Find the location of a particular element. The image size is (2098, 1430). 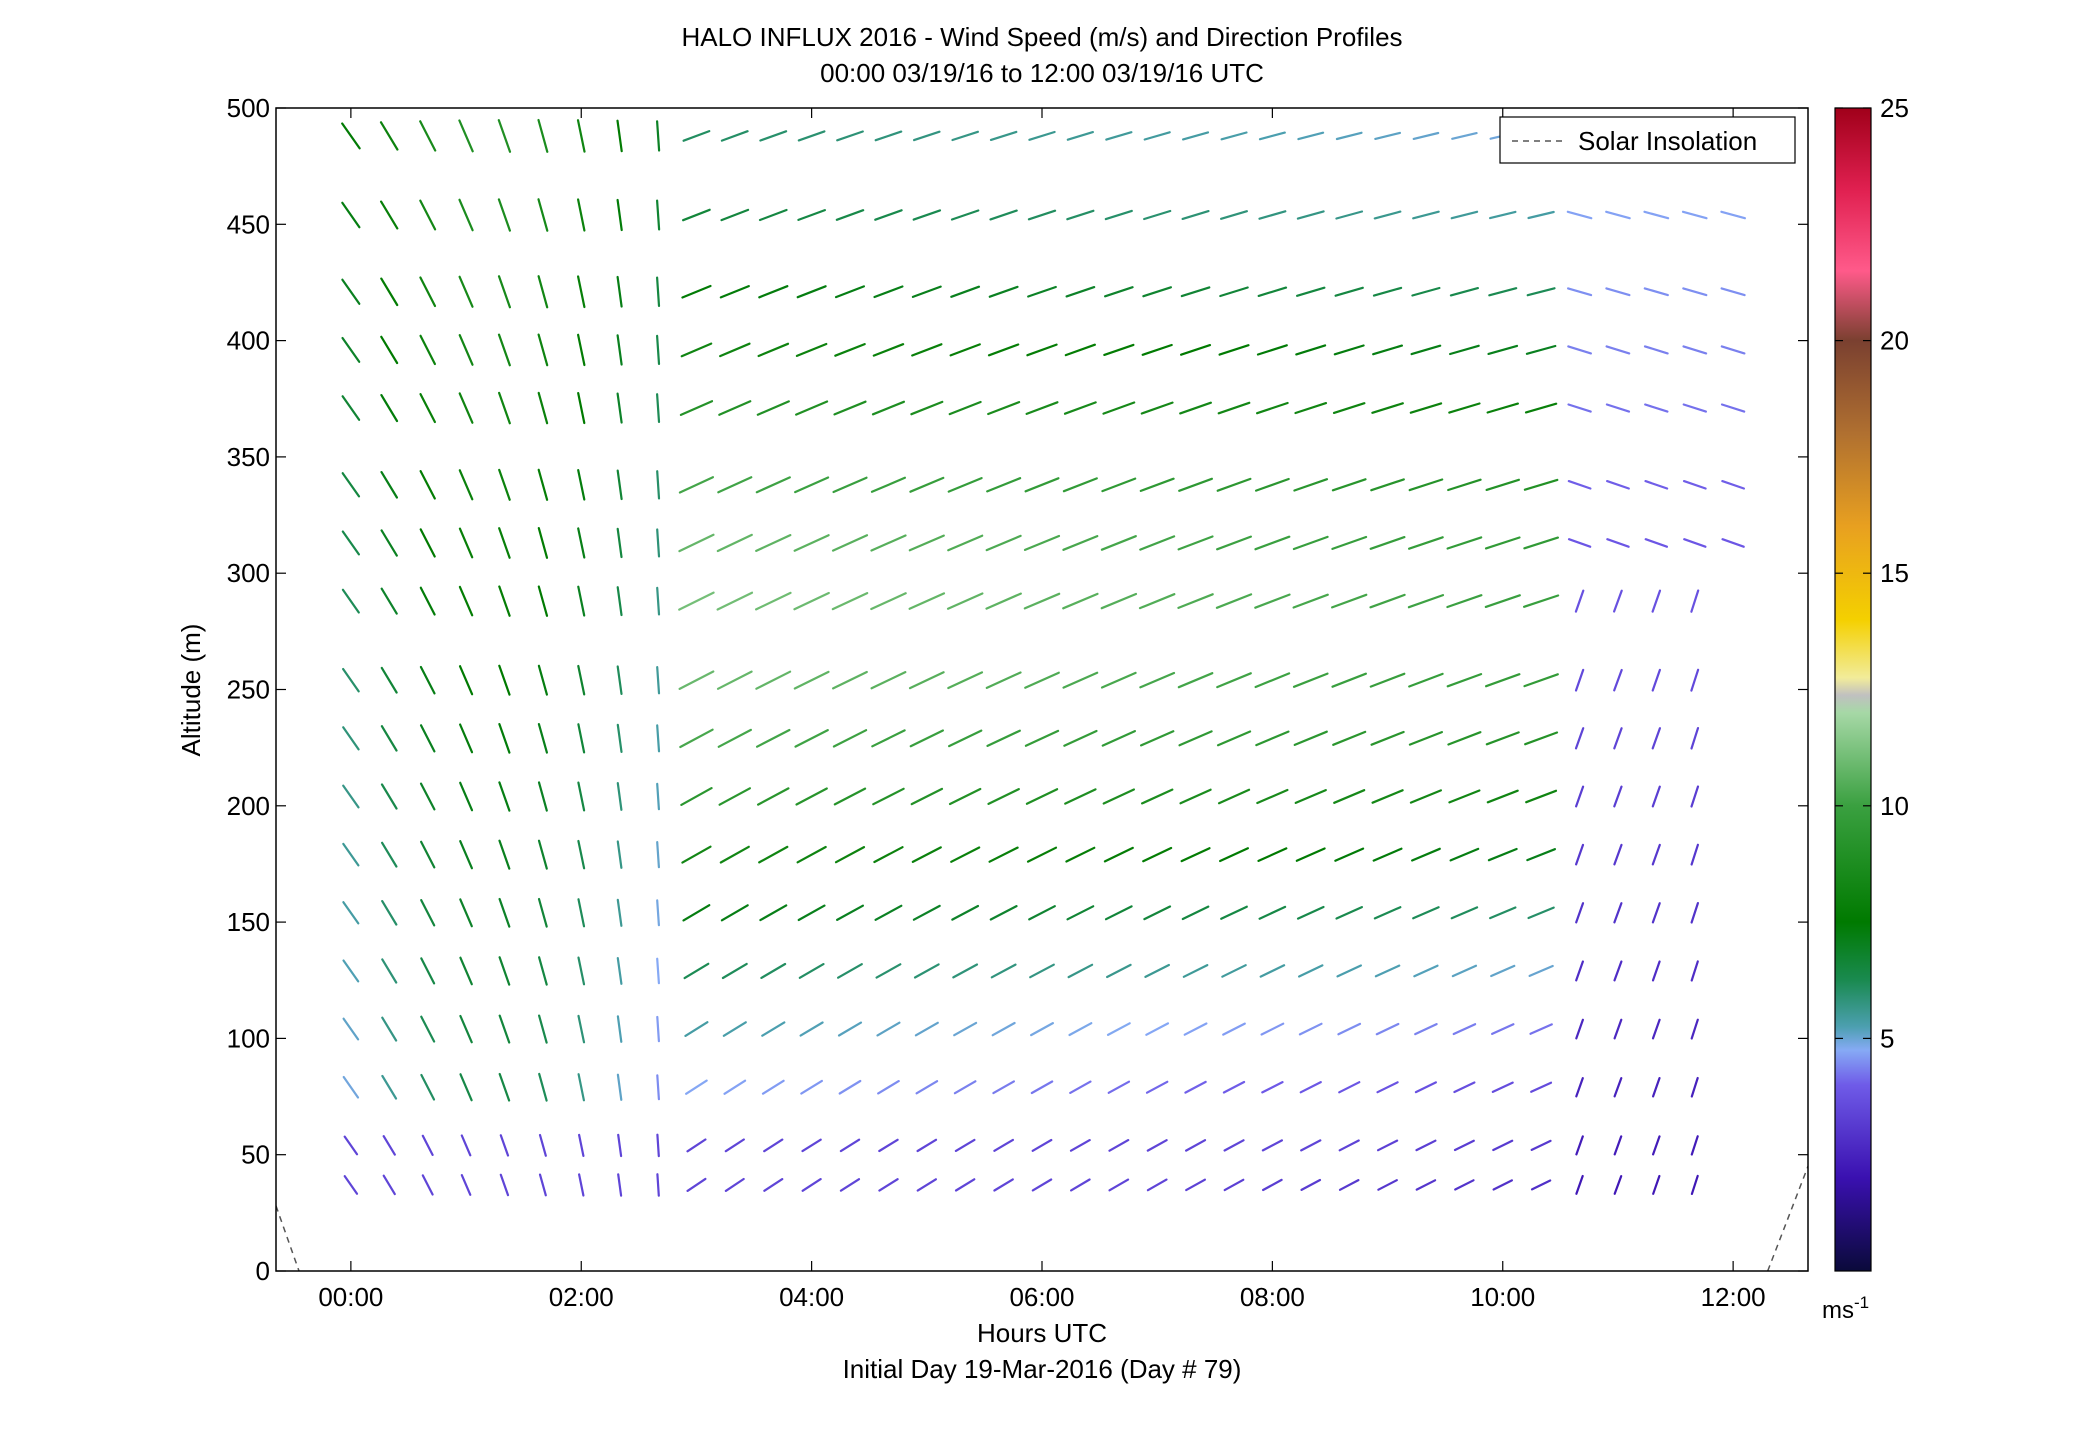

legend-label: Solar Insolation is located at coordinates (1667, 141).